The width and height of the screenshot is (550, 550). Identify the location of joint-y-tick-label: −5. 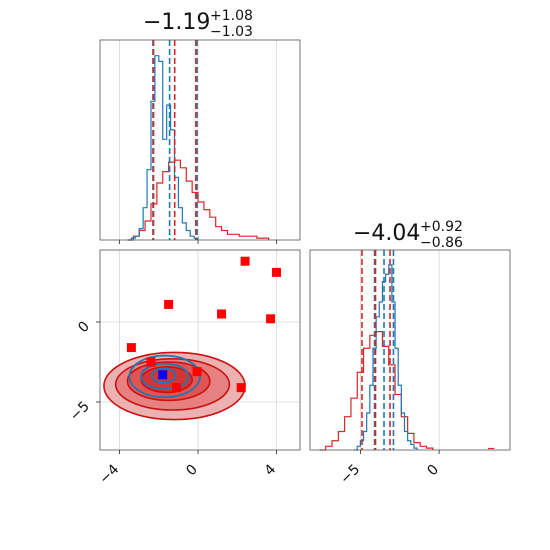
(80, 412).